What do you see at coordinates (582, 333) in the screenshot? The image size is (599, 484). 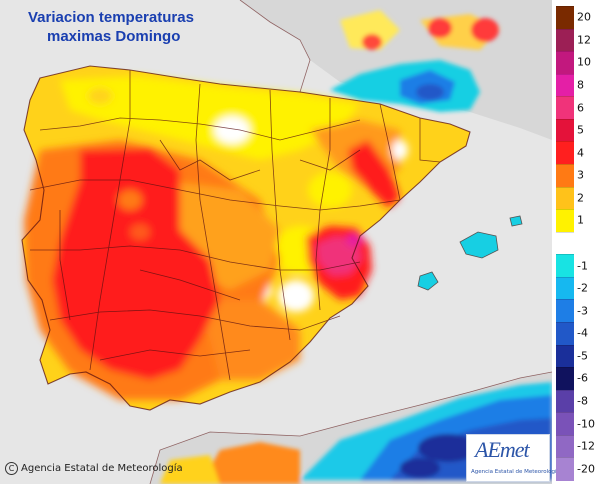 I see `legend-label: -4` at bounding box center [582, 333].